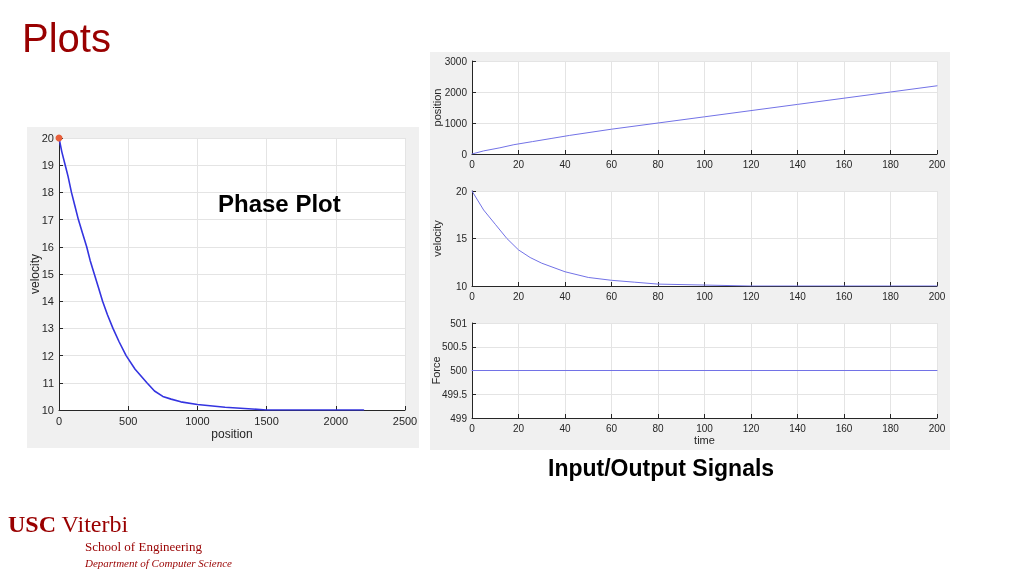  Describe the element at coordinates (143, 547) in the screenshot. I see `text: School of Engineering` at that location.